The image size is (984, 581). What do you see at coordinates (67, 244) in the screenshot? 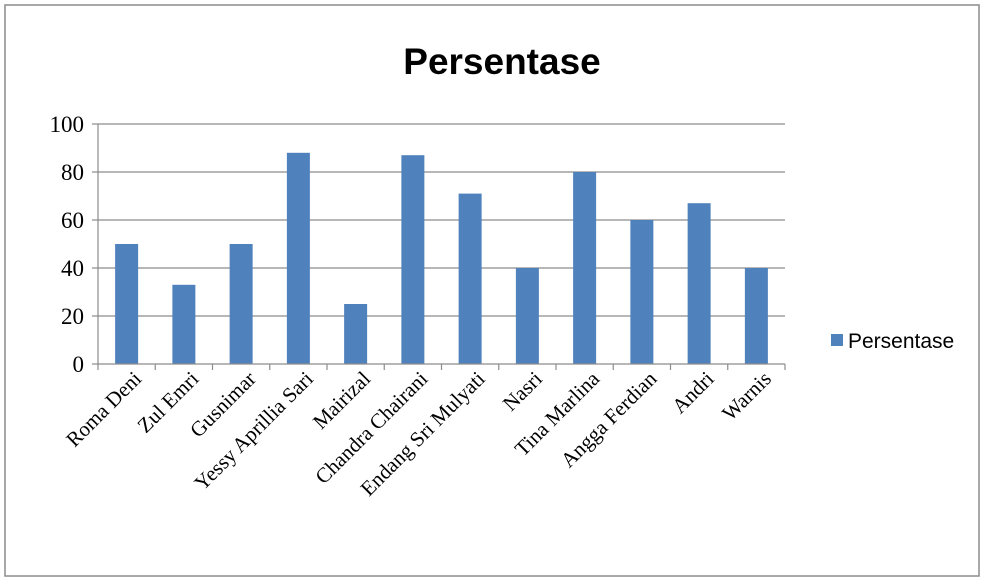
I see `y-tick-labels: 0 20 40 60 80 100` at bounding box center [67, 244].